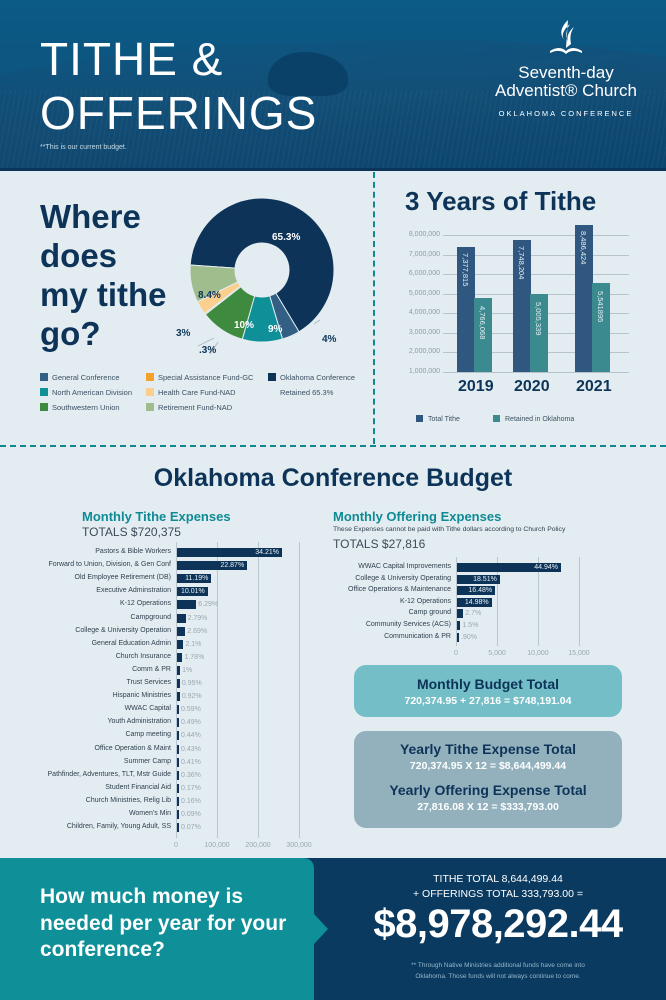 This screenshot has height=1000, width=666. Describe the element at coordinates (333, 478) in the screenshot. I see `budget-title: Oklahoma Conference Budget` at that location.